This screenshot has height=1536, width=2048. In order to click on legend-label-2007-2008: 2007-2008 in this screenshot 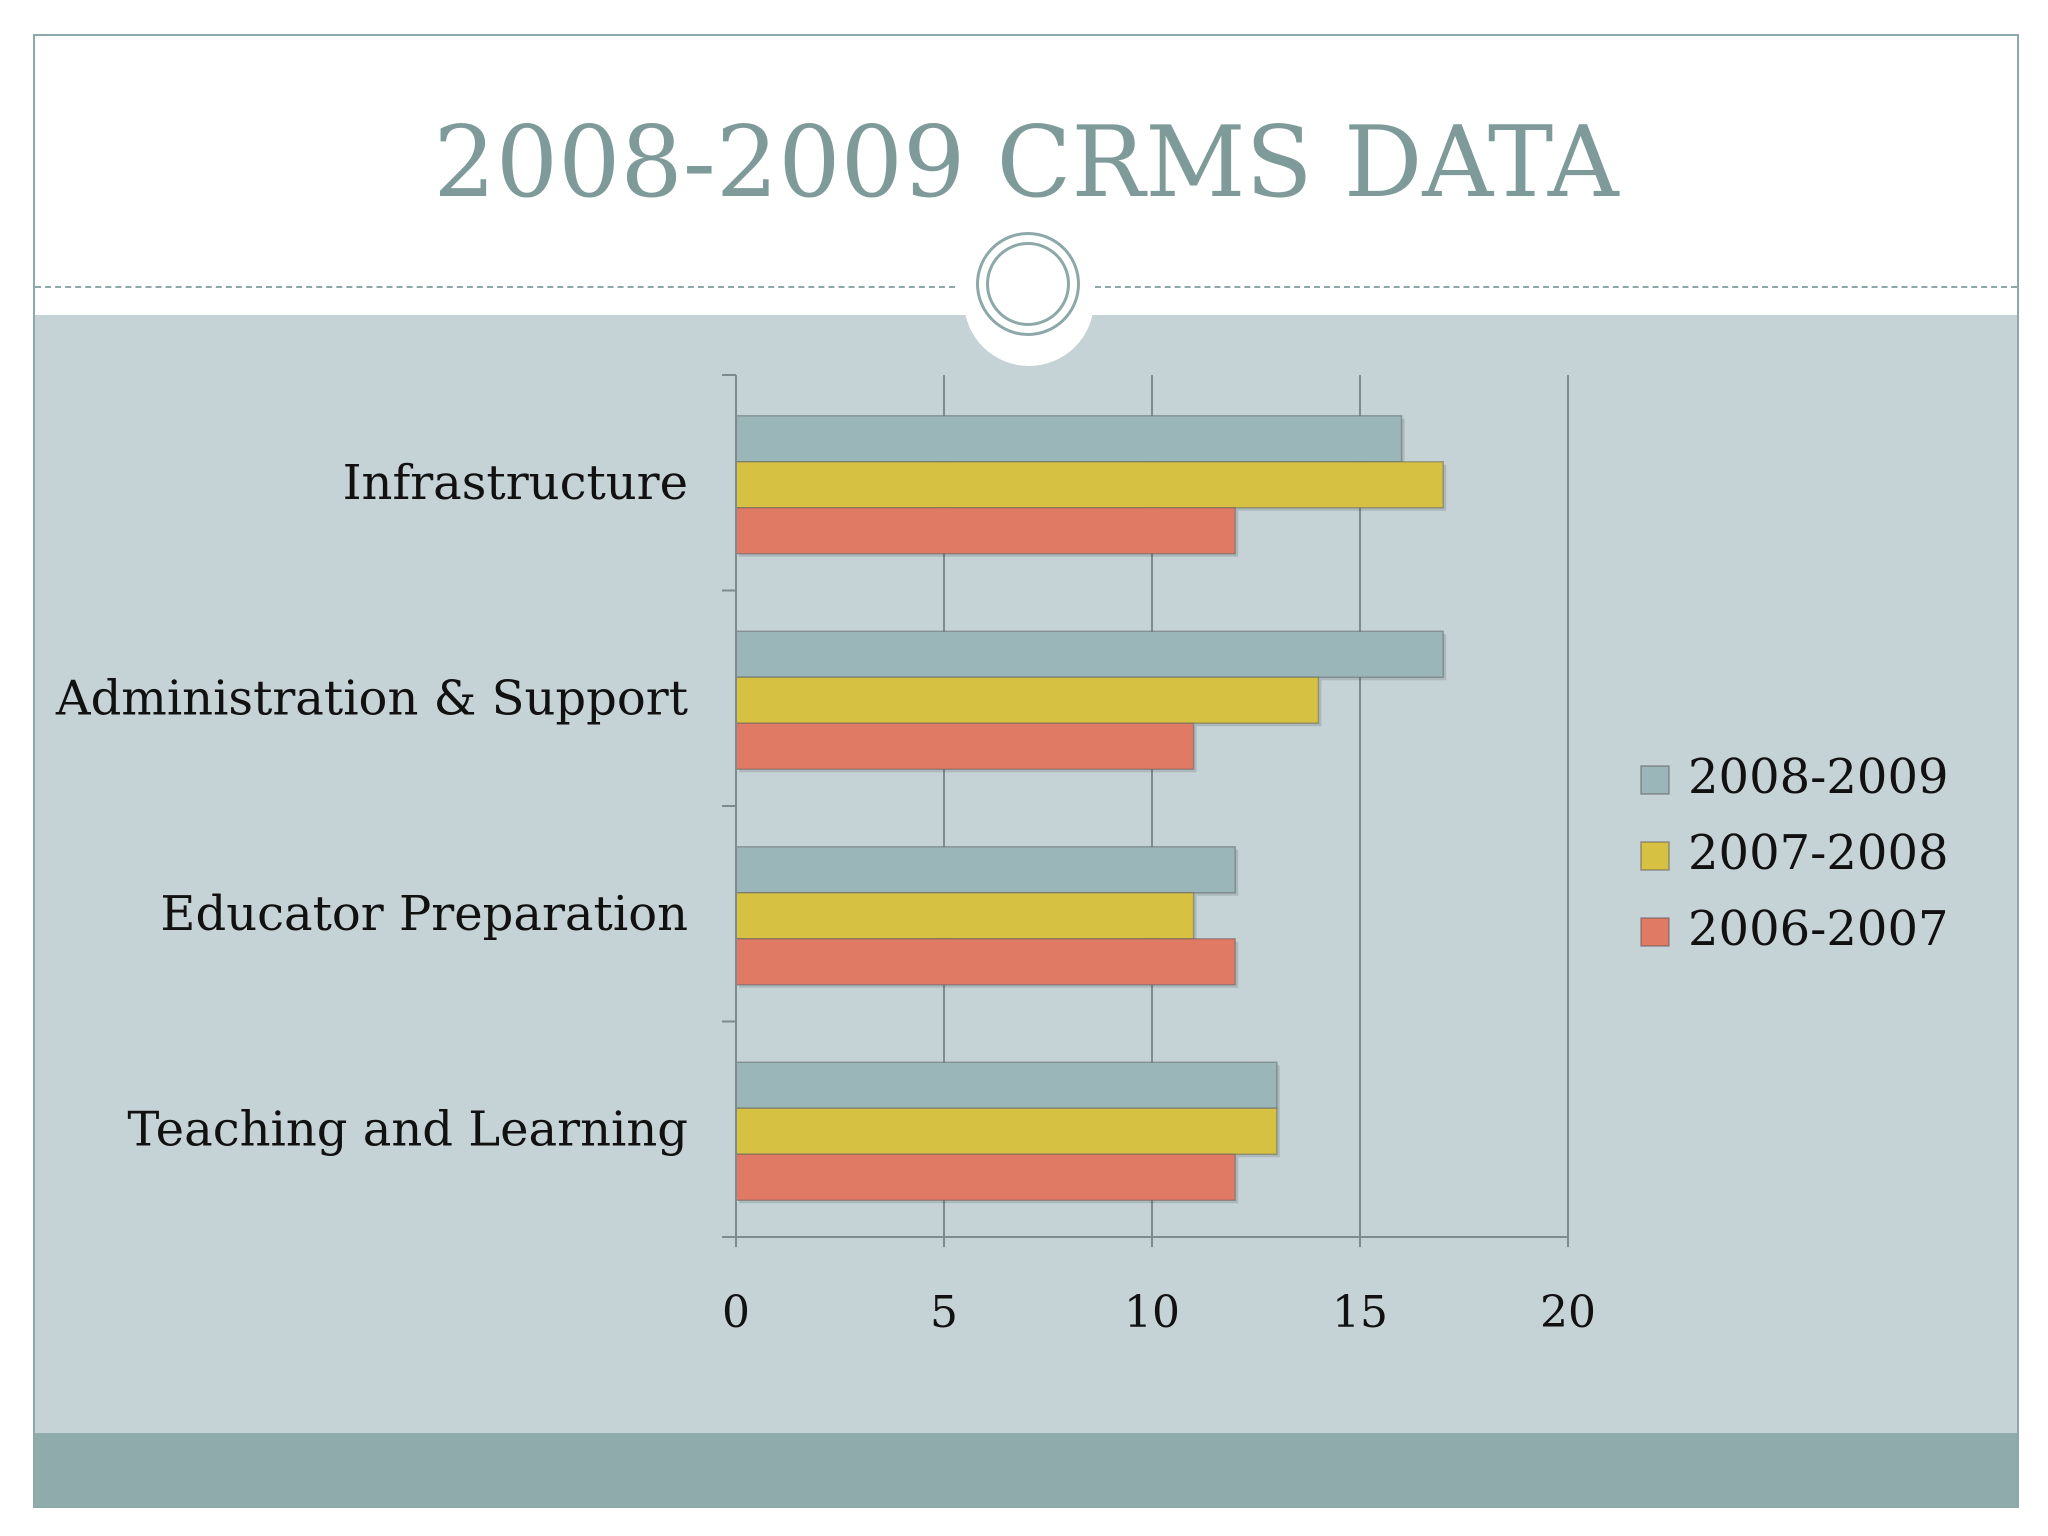, I will do `click(1818, 853)`.